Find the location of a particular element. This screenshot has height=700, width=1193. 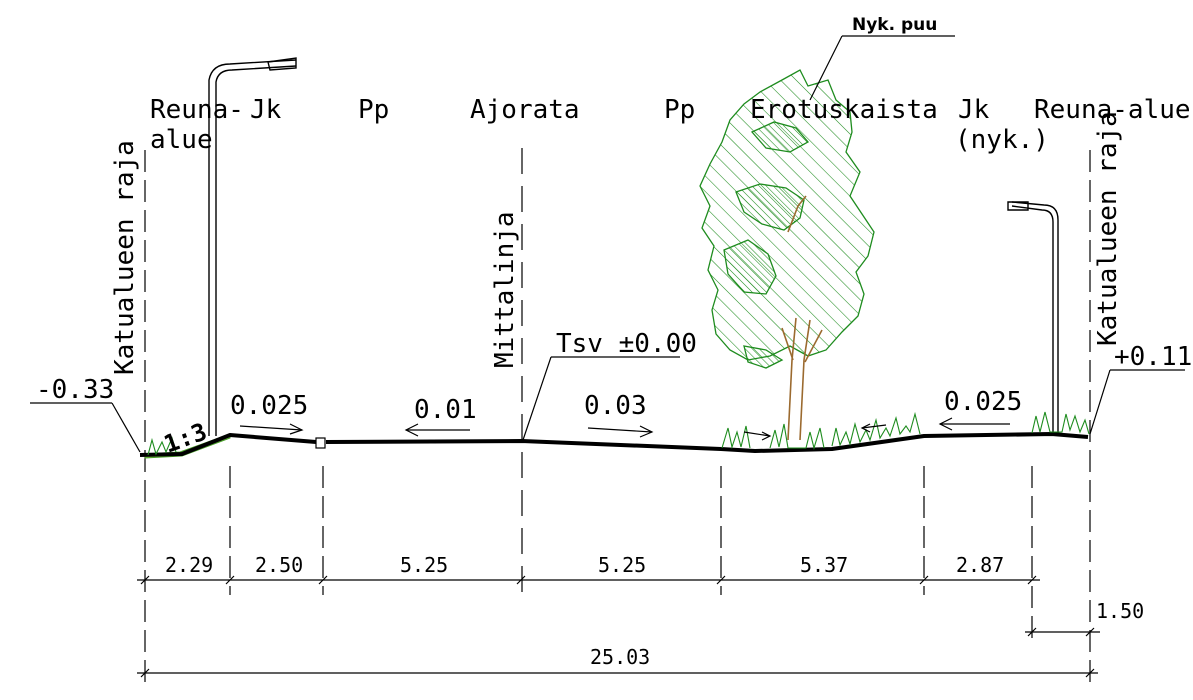

existing-tree-icon is located at coordinates (787, 255).